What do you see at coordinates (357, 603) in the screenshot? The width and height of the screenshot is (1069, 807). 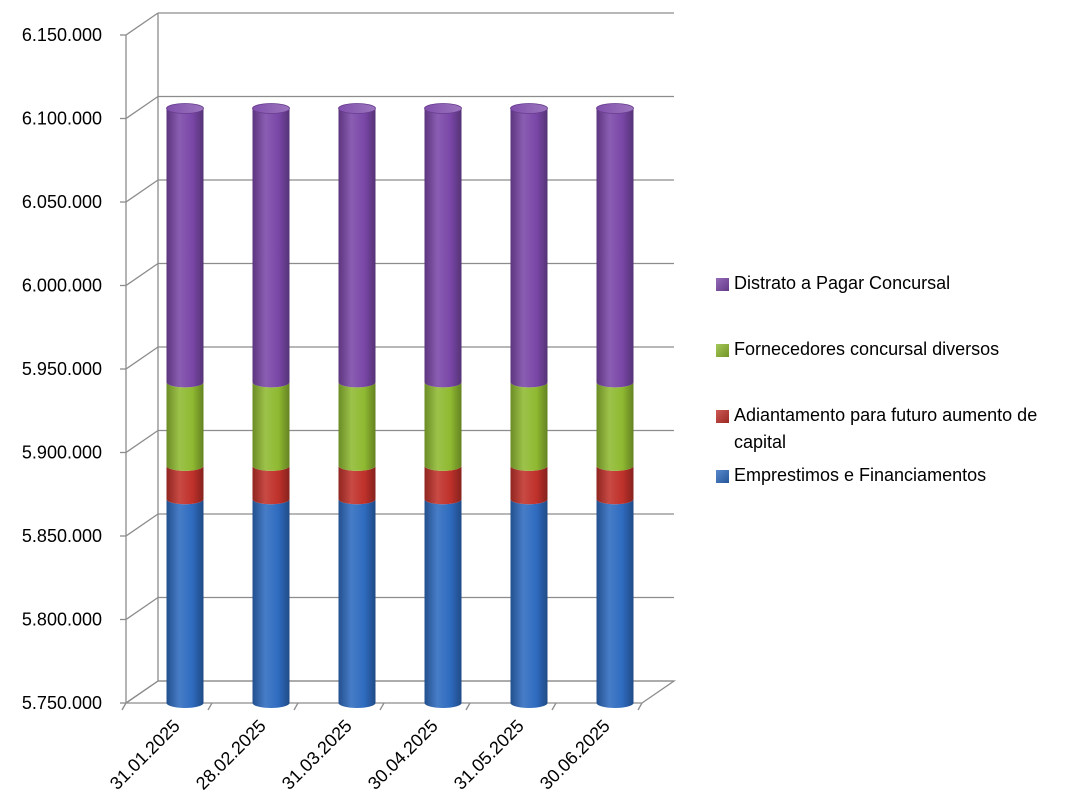 I see `bar-emprestimos-e-financiamentos-31.03.2025` at bounding box center [357, 603].